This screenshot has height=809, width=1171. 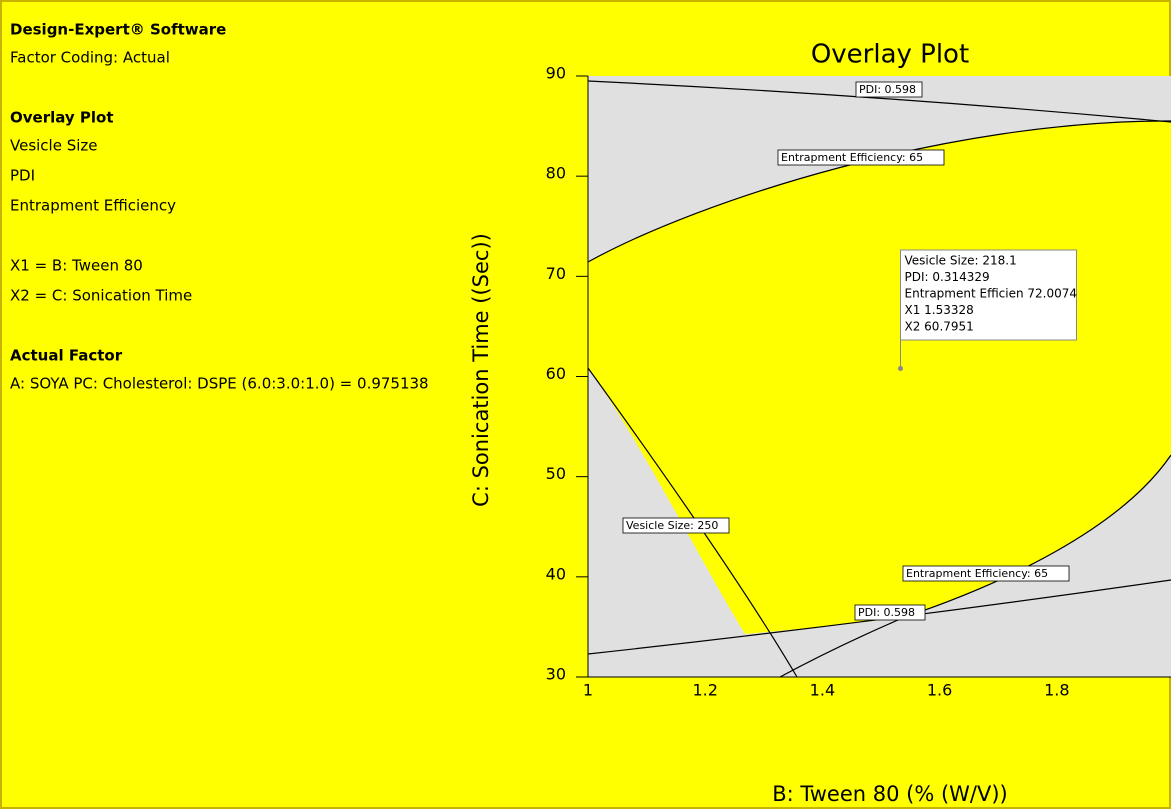 I want to click on side-heading: Overlay Plot, so click(x=62, y=118).